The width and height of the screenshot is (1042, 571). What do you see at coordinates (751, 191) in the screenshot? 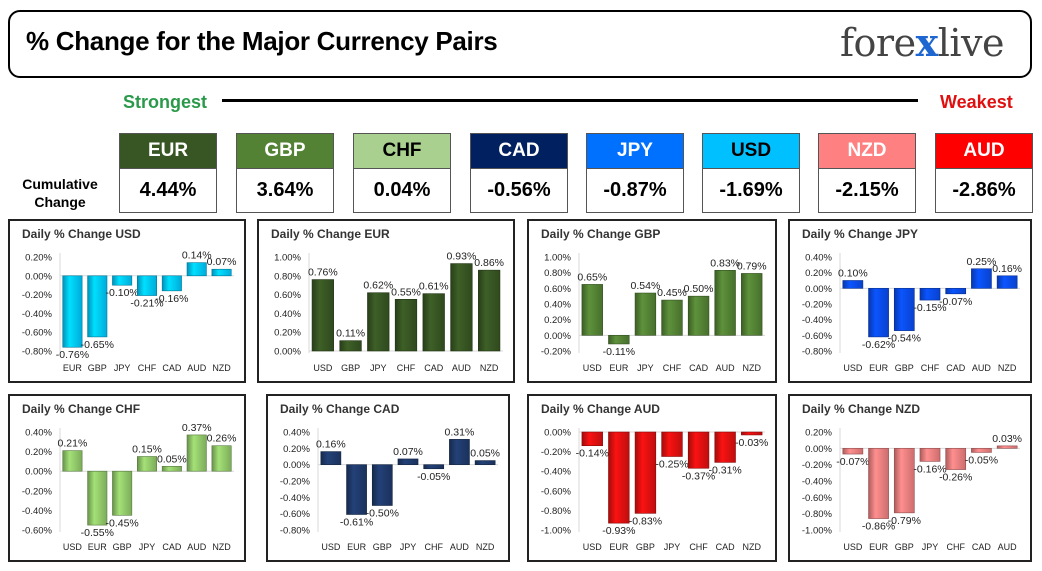
I see `currency-cumulative-value: -1.69%` at bounding box center [751, 191].